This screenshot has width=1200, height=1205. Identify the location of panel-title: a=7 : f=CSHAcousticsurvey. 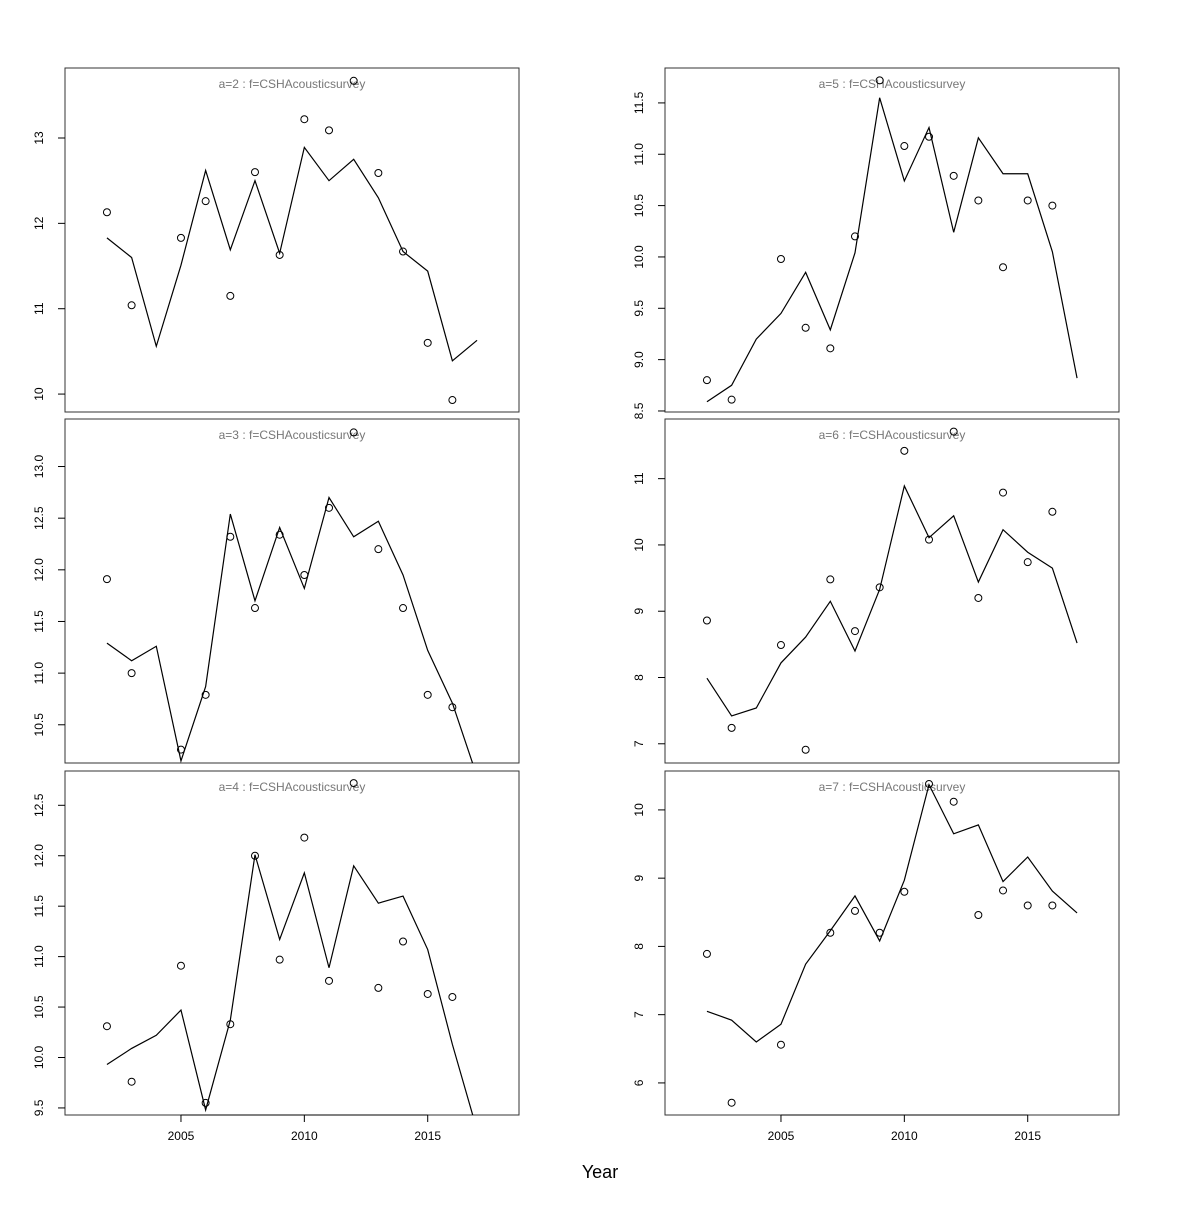
(892, 787).